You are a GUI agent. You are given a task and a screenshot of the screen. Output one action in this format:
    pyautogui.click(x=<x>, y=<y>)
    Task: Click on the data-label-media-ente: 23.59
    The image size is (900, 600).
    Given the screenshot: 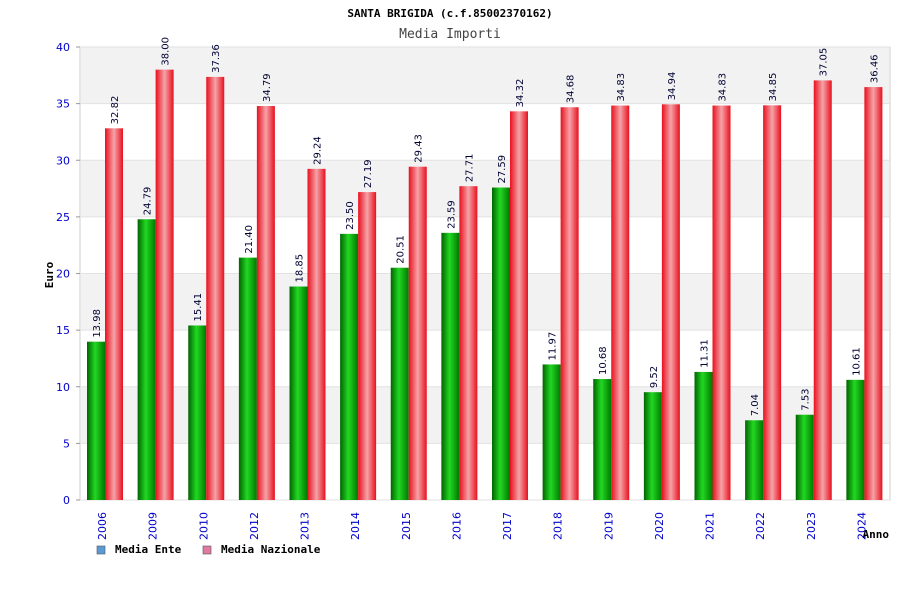 What is the action you would take?
    pyautogui.click(x=451, y=214)
    